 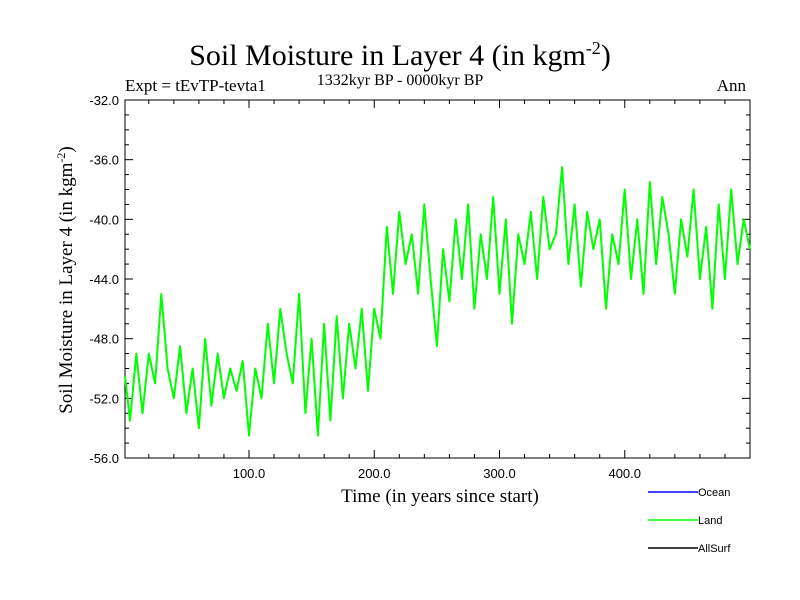 I want to click on chart-subtitle: 1332kyr BP - 0000kyr BP, so click(x=400, y=80).